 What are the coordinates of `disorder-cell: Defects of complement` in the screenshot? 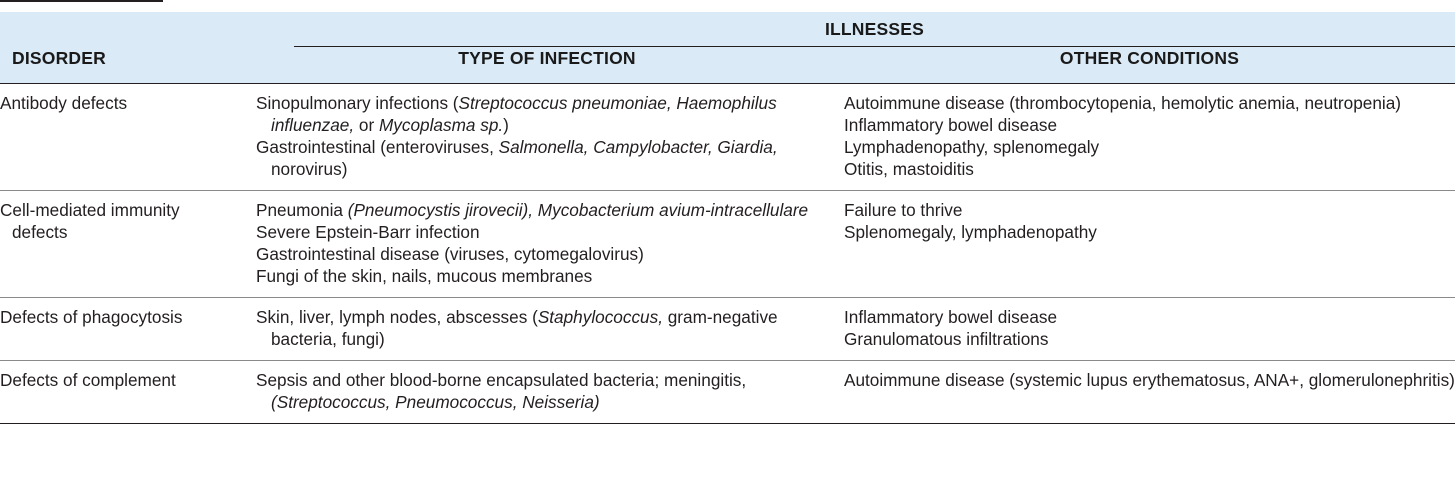 It's located at (128, 392).